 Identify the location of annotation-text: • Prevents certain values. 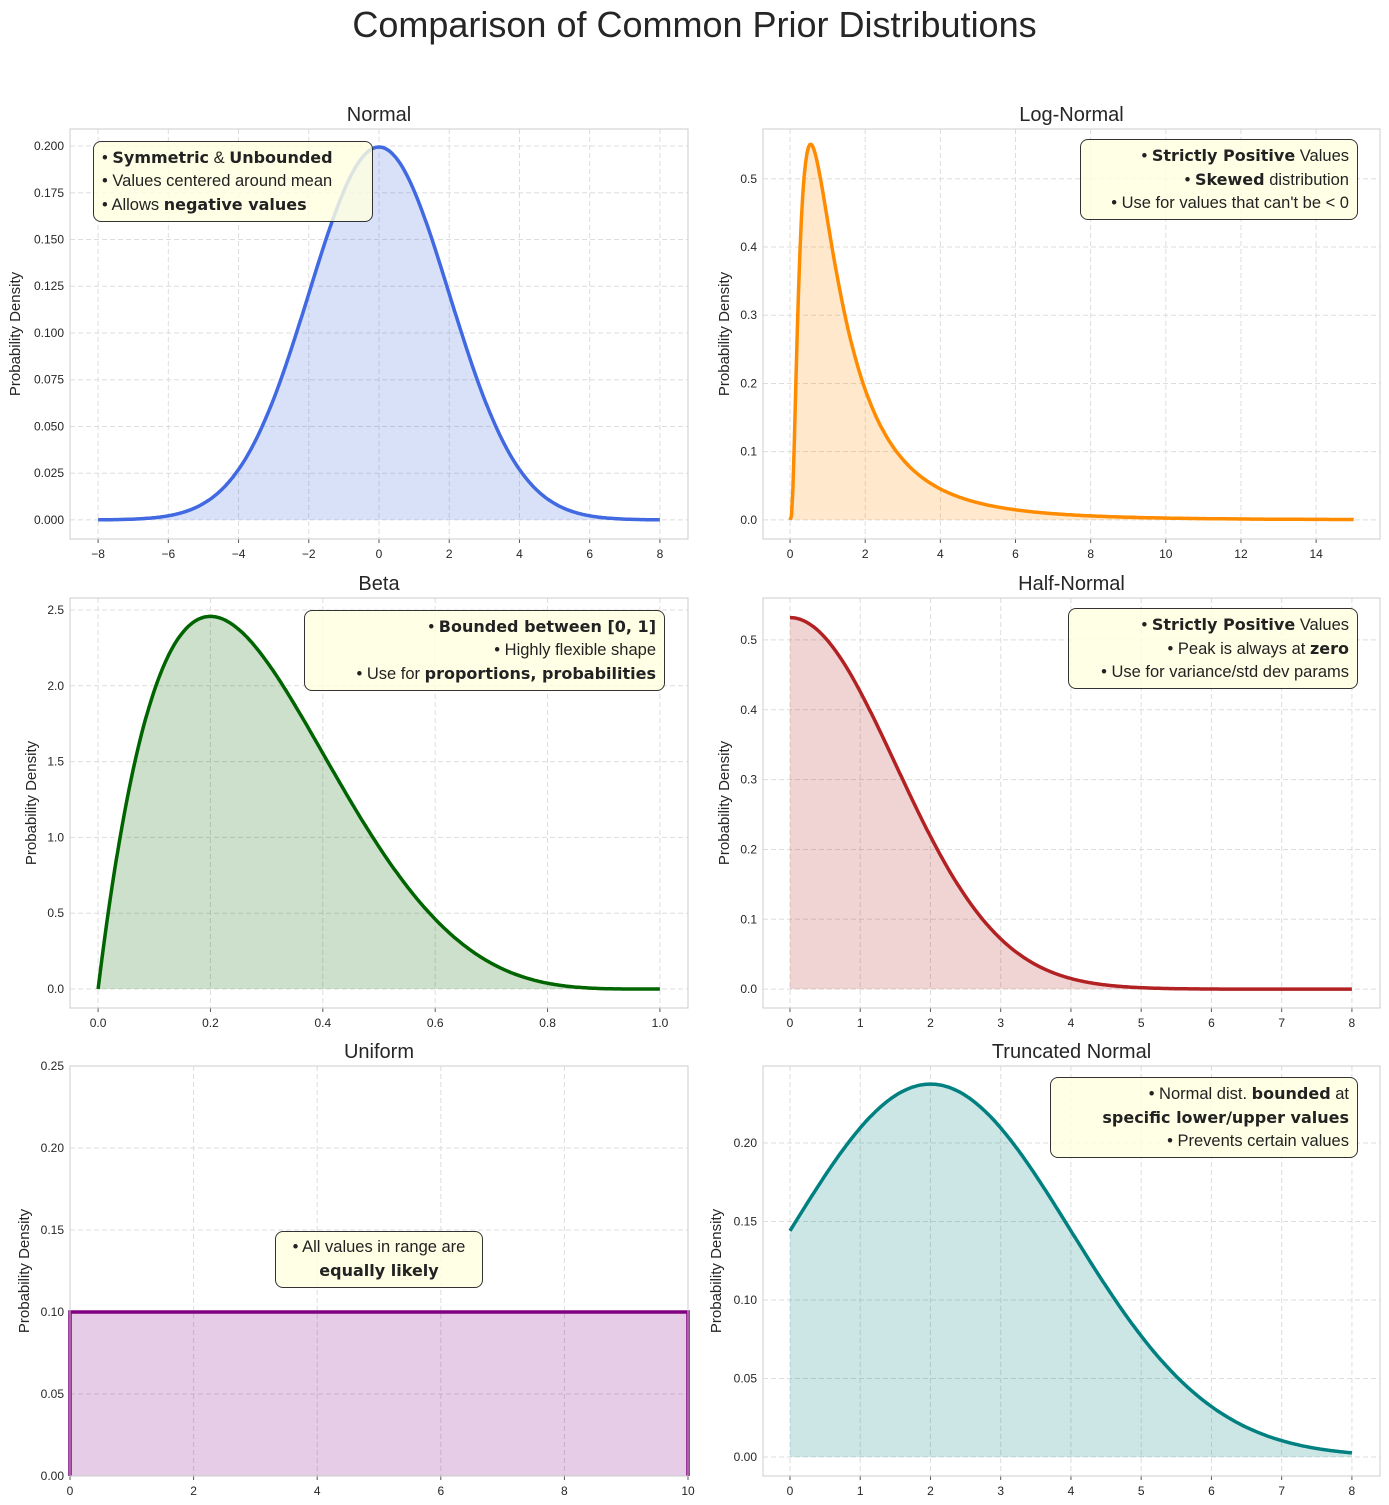
(1258, 1141).